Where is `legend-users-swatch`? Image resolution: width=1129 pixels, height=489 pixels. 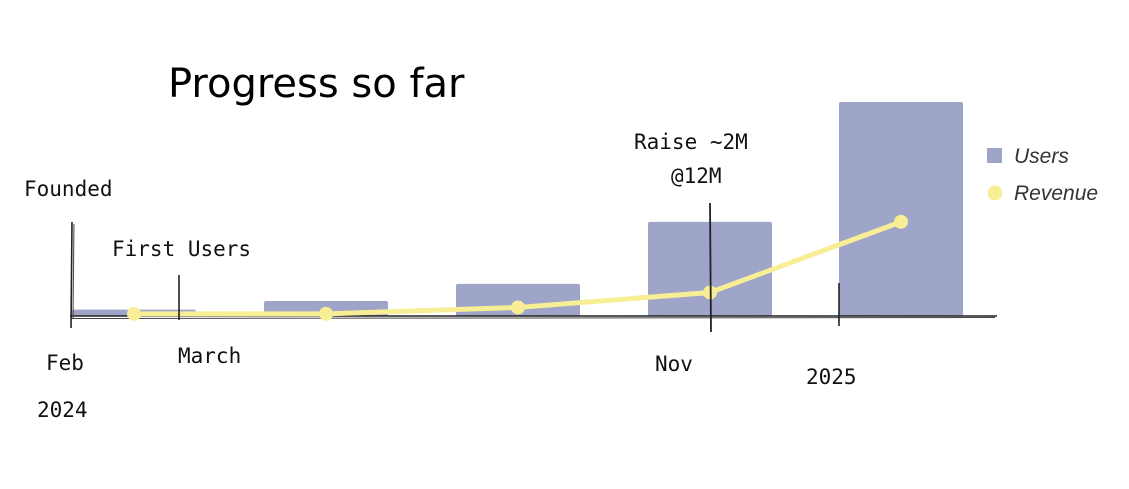
legend-users-swatch is located at coordinates (994, 155).